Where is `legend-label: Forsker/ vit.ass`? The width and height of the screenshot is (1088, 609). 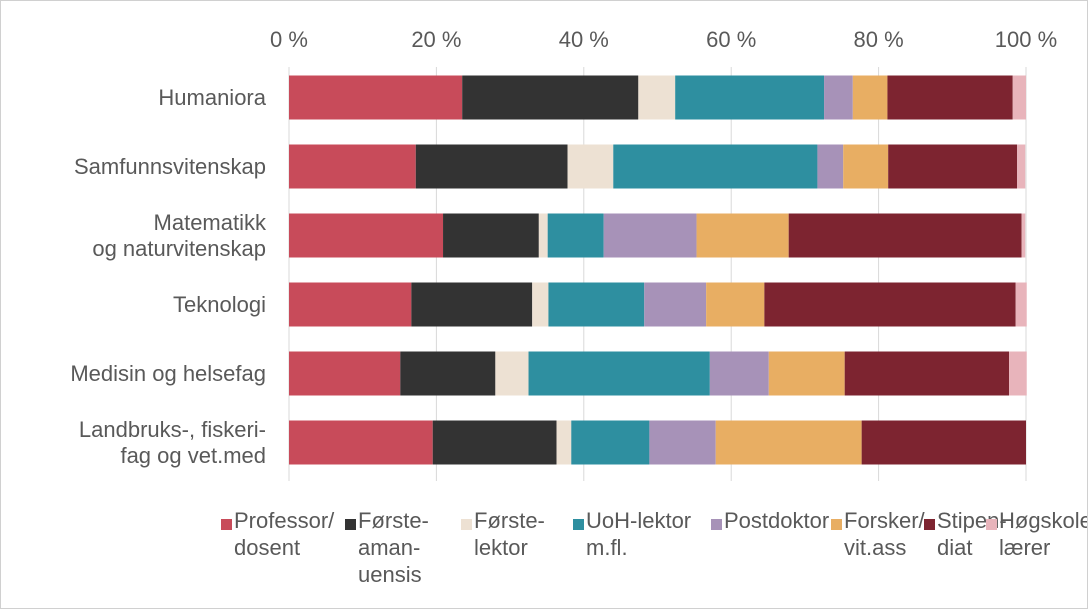 legend-label: Forsker/ vit.ass is located at coordinates (884, 534).